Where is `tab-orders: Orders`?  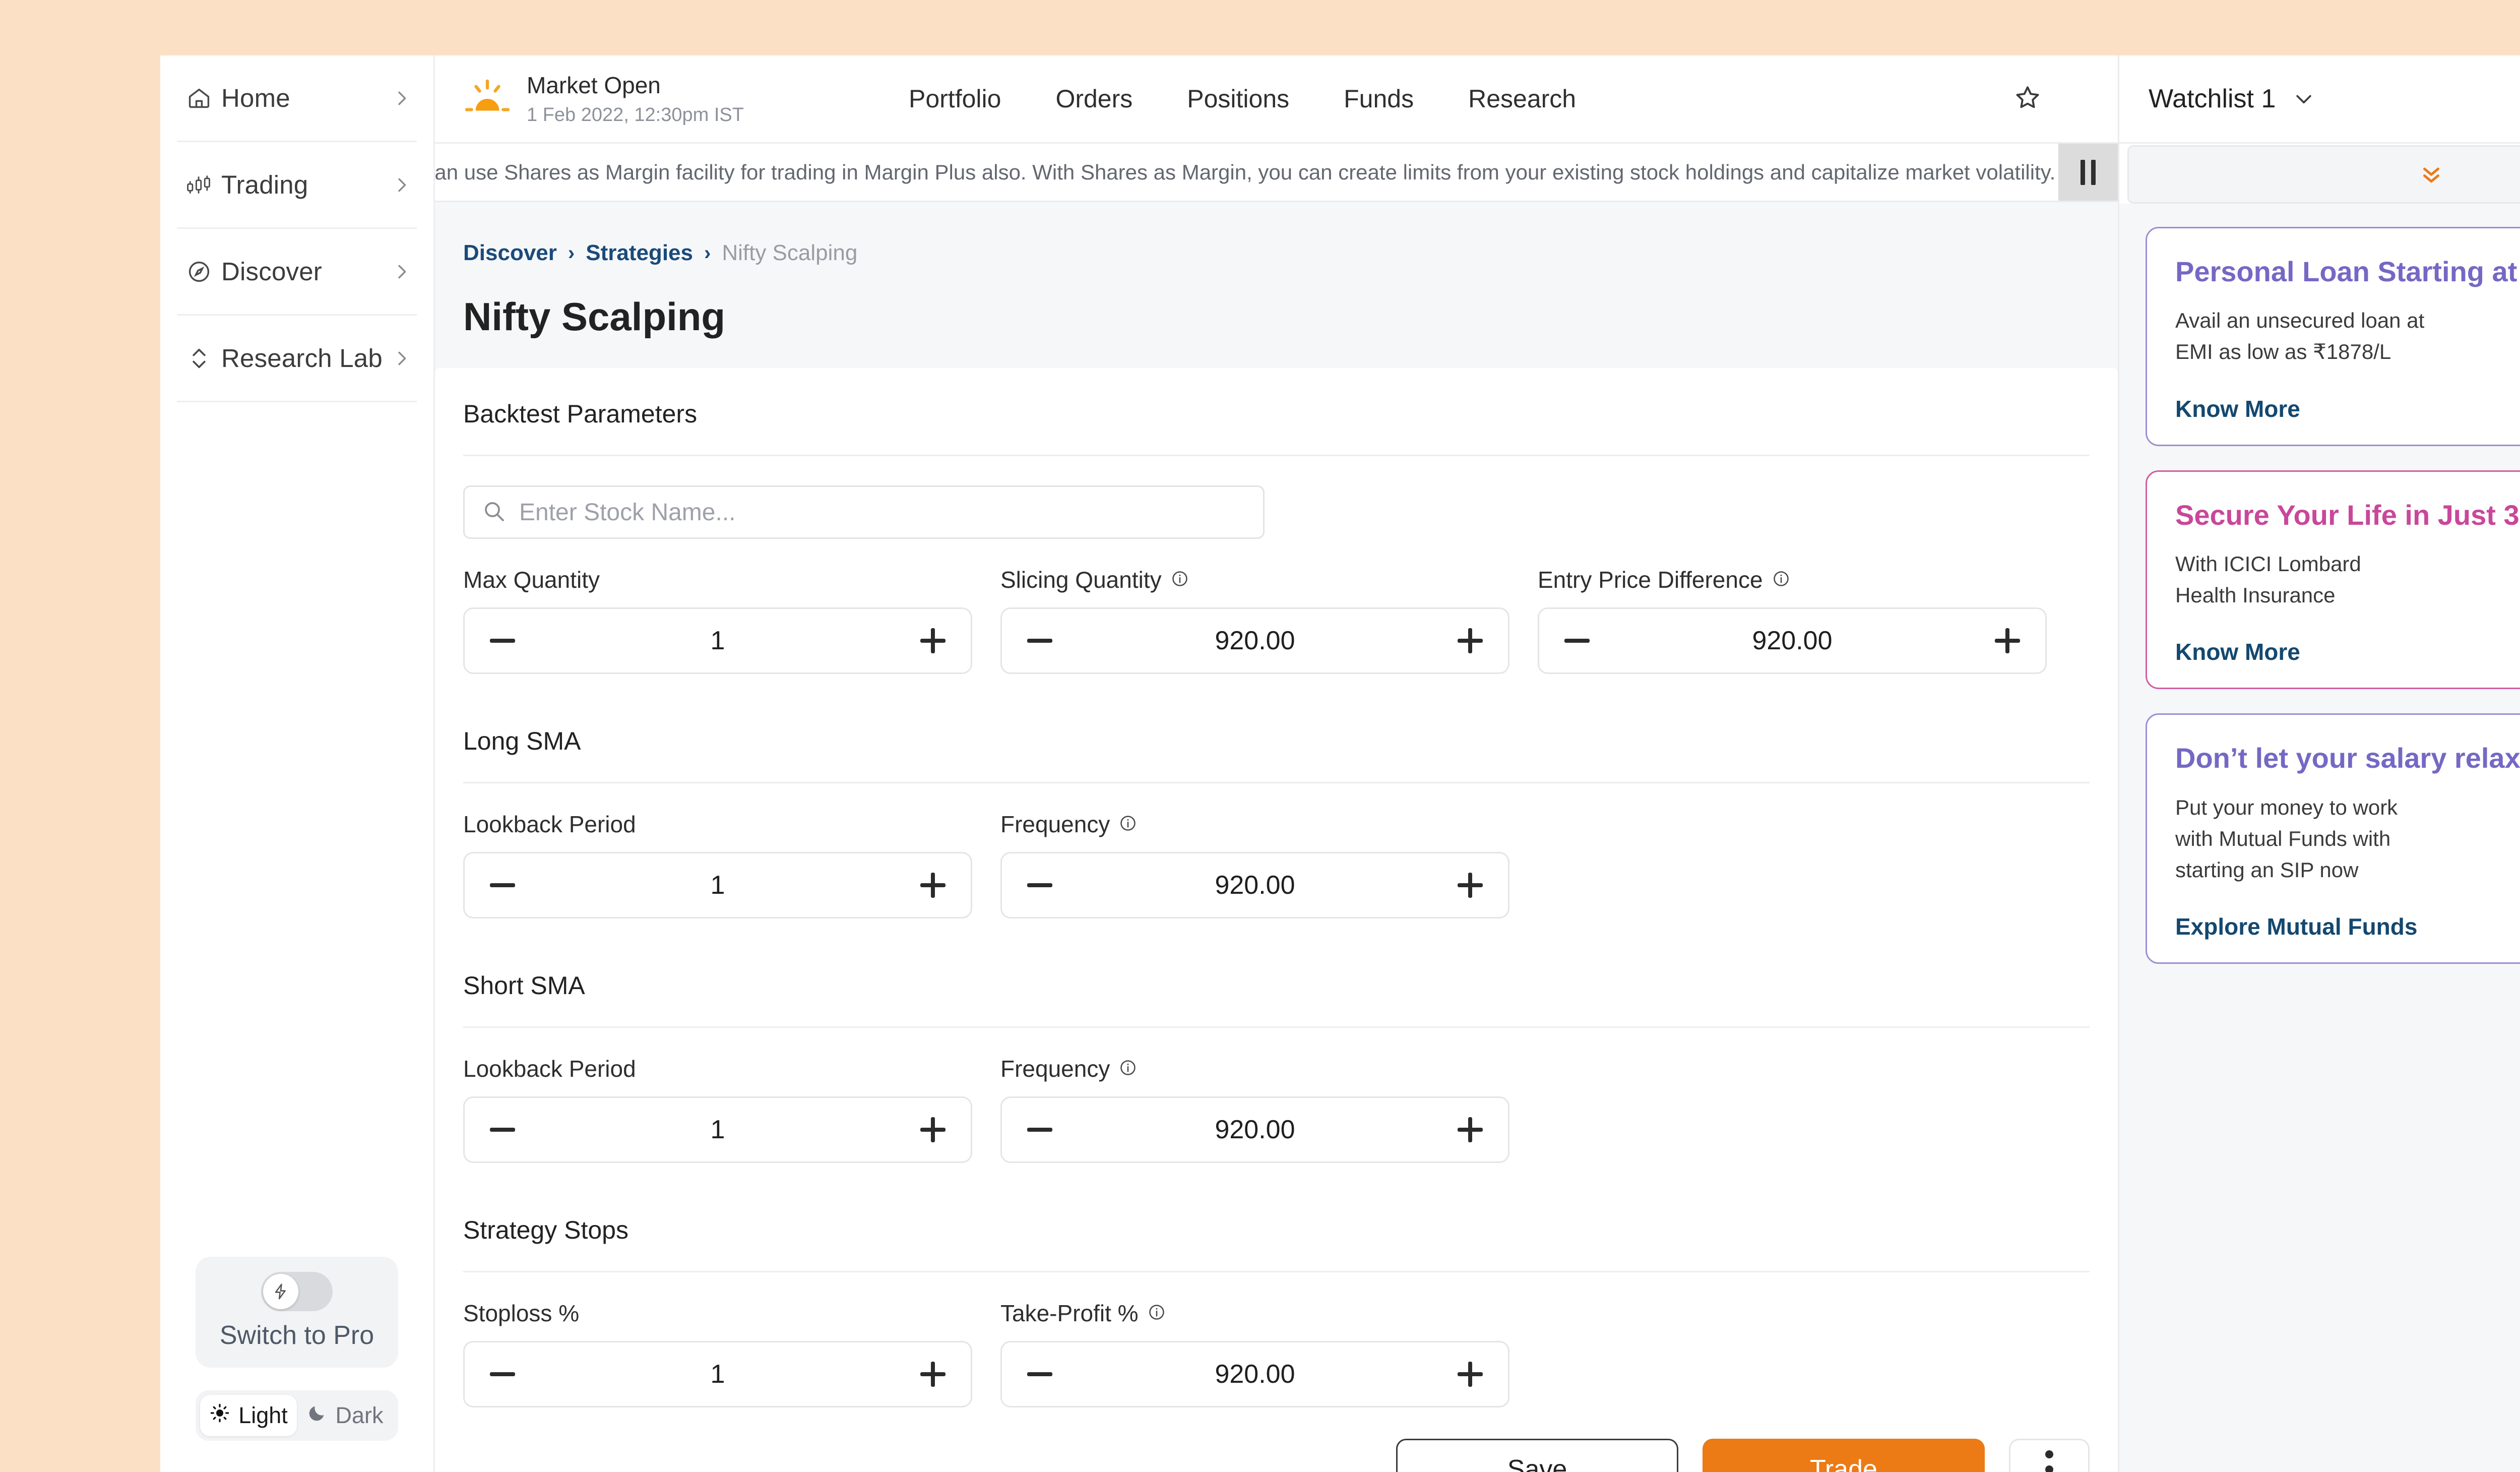
tab-orders: Orders is located at coordinates (1094, 99).